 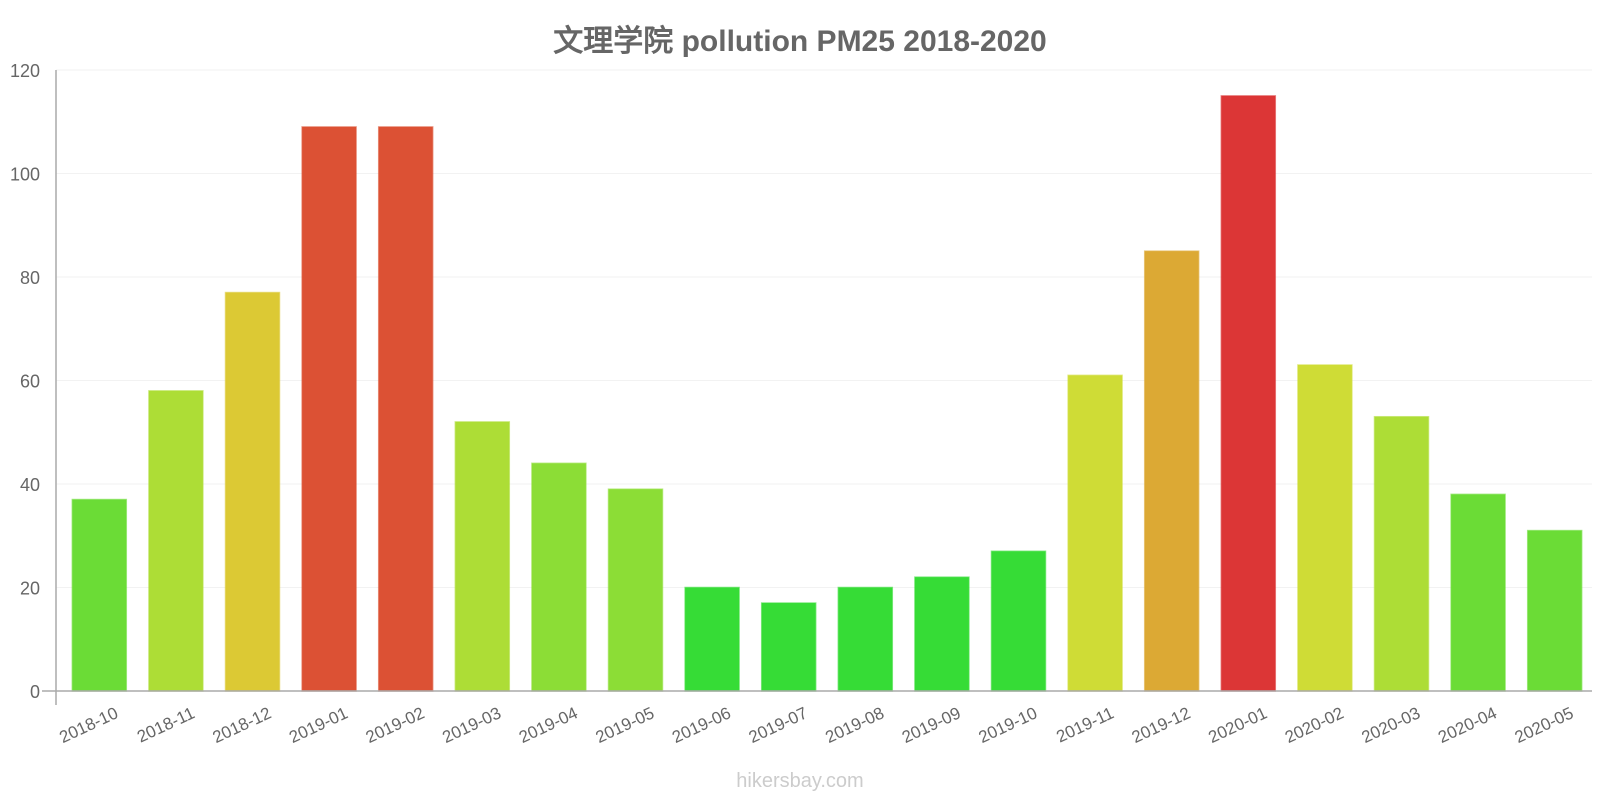 I want to click on y-tick-label: 120, so click(x=25, y=71).